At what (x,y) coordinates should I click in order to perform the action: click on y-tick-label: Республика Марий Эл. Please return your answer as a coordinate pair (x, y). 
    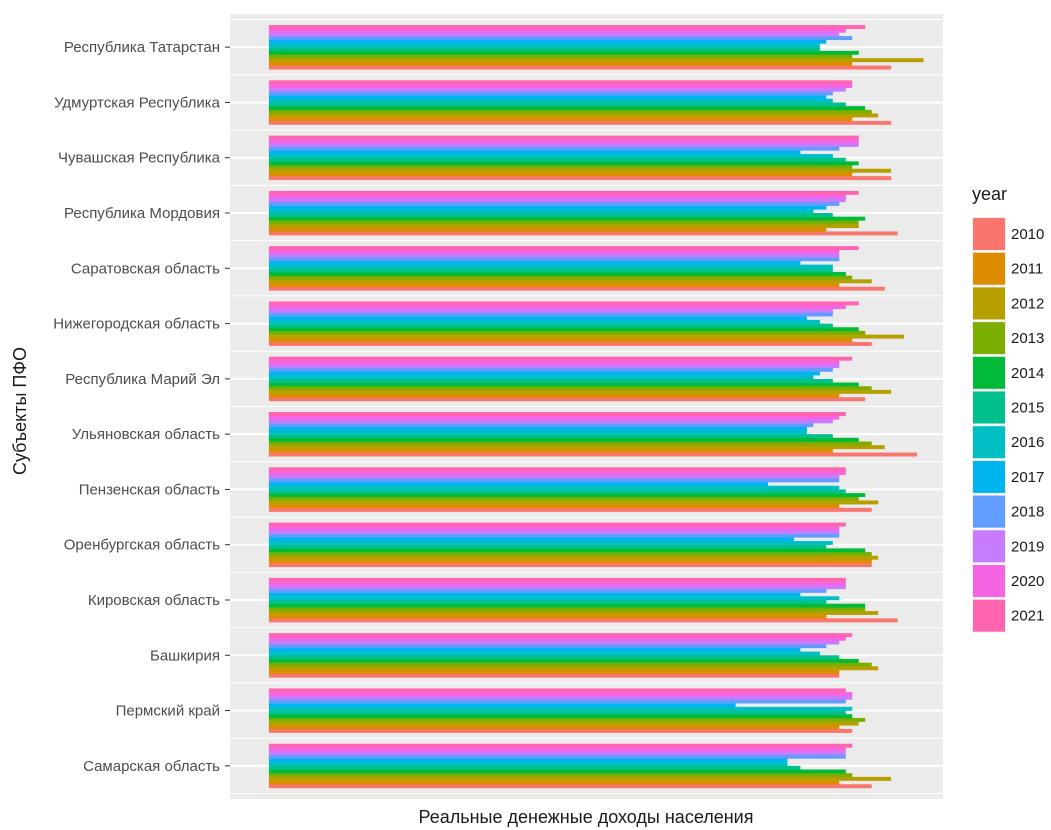
    Looking at the image, I should click on (142, 379).